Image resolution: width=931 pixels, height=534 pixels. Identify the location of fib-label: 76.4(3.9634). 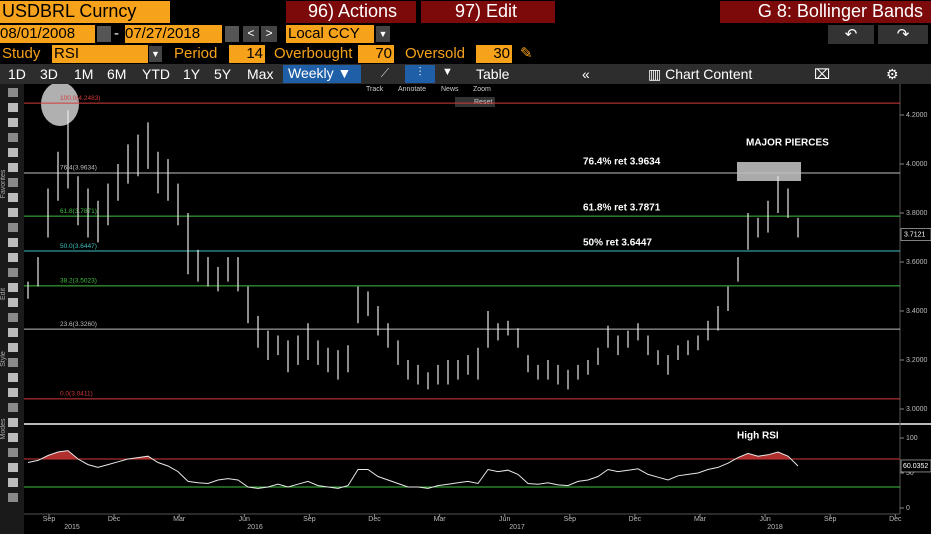
(78, 168).